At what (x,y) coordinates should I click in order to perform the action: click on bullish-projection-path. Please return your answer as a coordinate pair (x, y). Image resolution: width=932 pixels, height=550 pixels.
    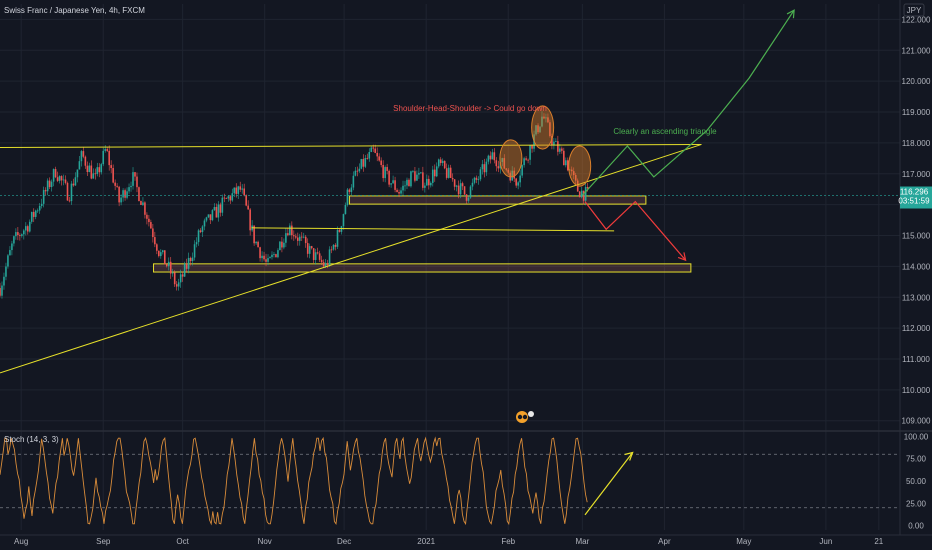
    Looking at the image, I should click on (688, 102).